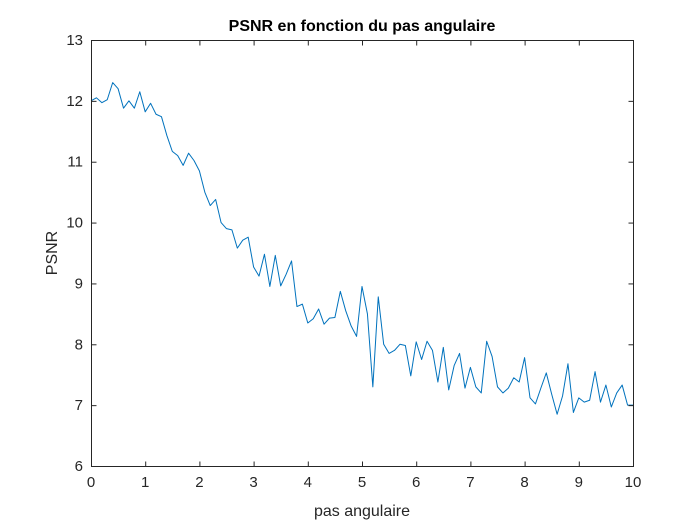 The image size is (700, 525). I want to click on x-tick-label: 10, so click(633, 482).